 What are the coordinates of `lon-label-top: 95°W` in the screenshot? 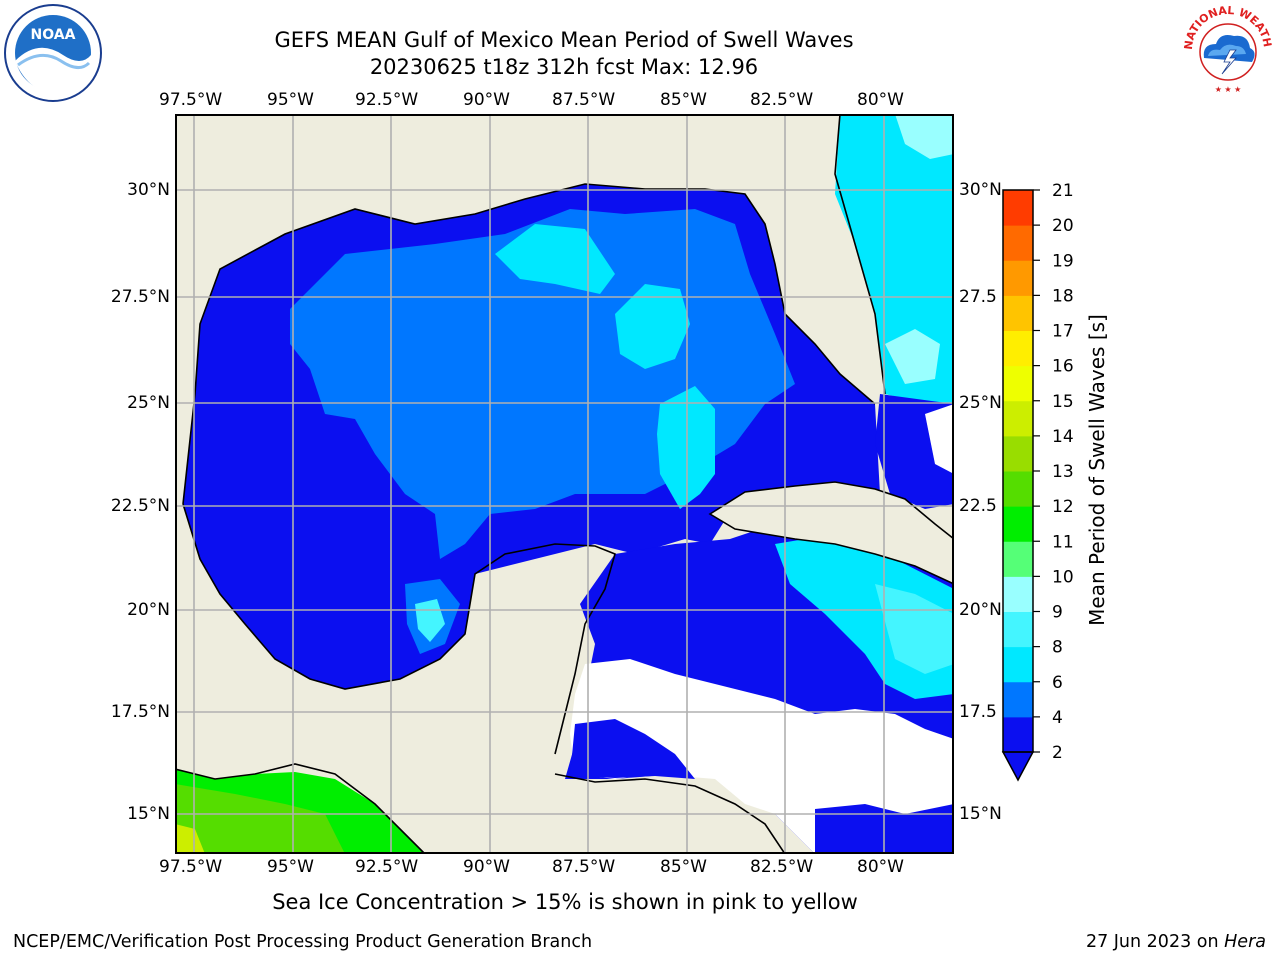 It's located at (290, 100).